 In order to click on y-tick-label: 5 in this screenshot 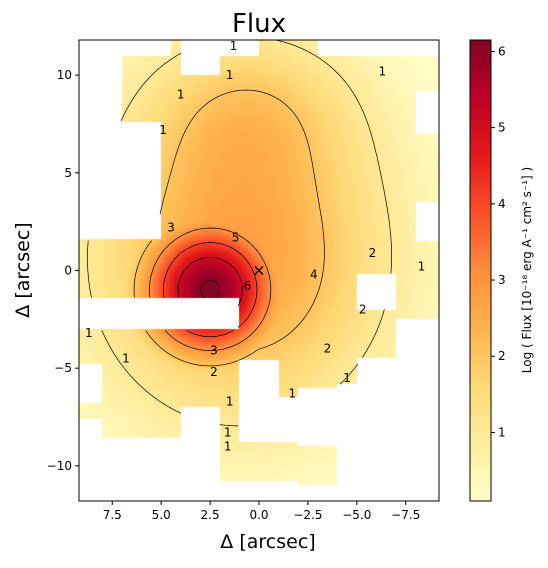, I will do `click(68, 173)`.